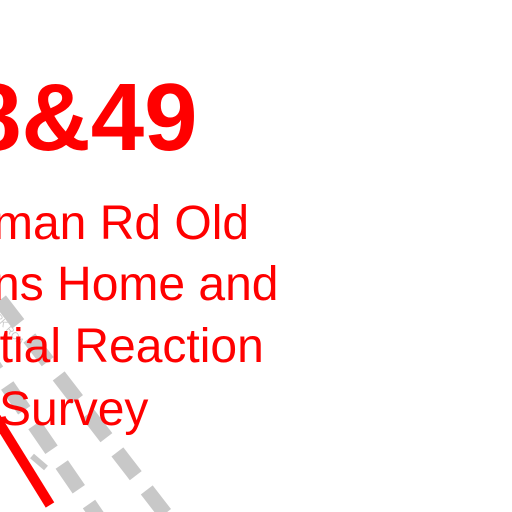 This screenshot has height=512, width=512. What do you see at coordinates (74, 409) in the screenshot?
I see `map-subtitle-line-4: Survey` at bounding box center [74, 409].